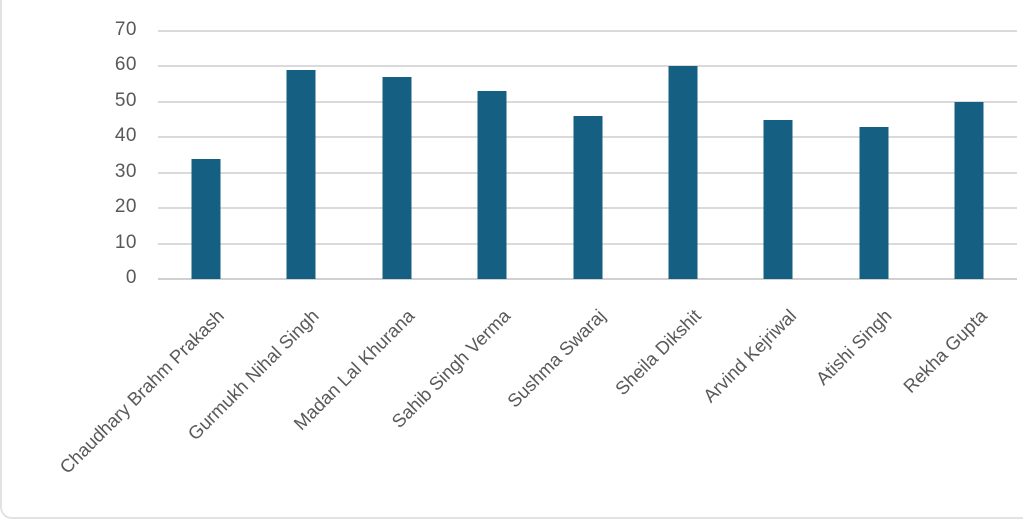  Describe the element at coordinates (69, 153) in the screenshot. I see `y-axis: 0 10 20 30 40 50 60 70` at that location.